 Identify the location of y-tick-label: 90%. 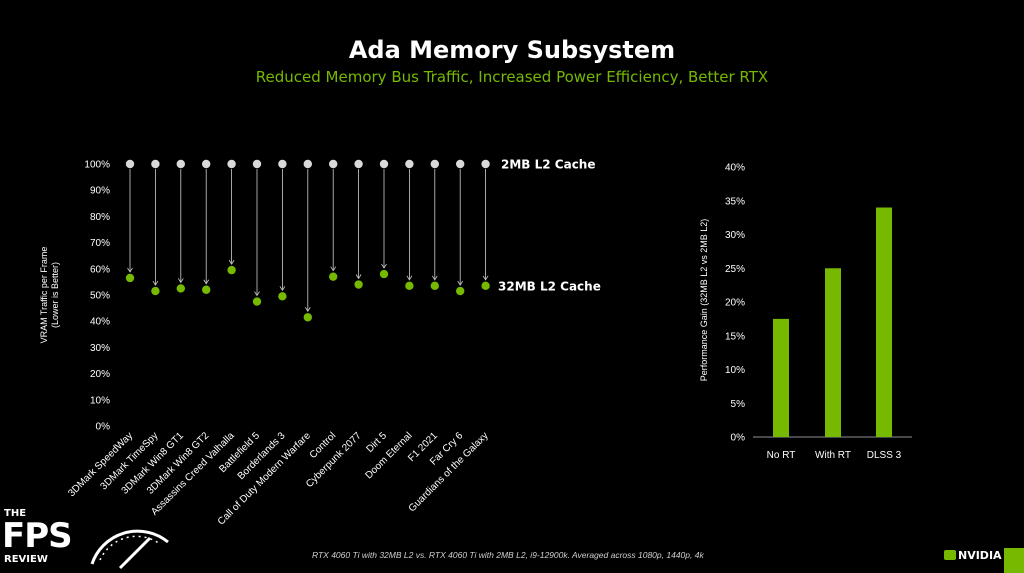
(100, 191).